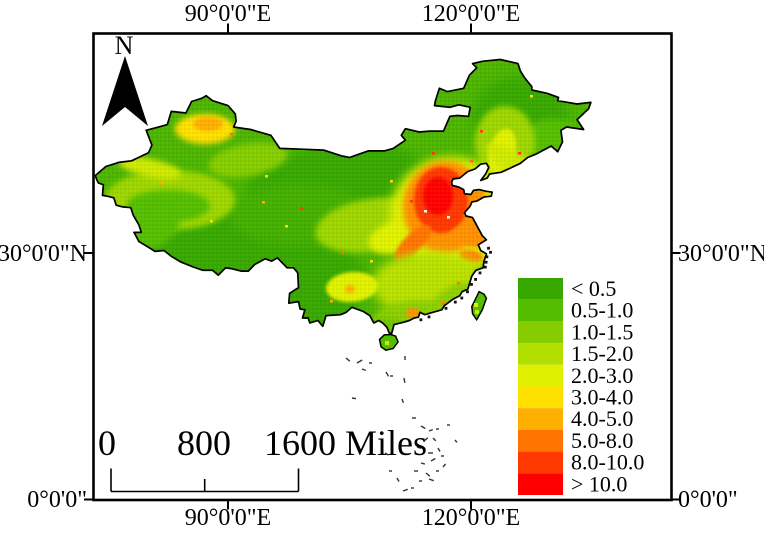  I want to click on legend-label-6: 4.0-5.0, so click(602, 418).